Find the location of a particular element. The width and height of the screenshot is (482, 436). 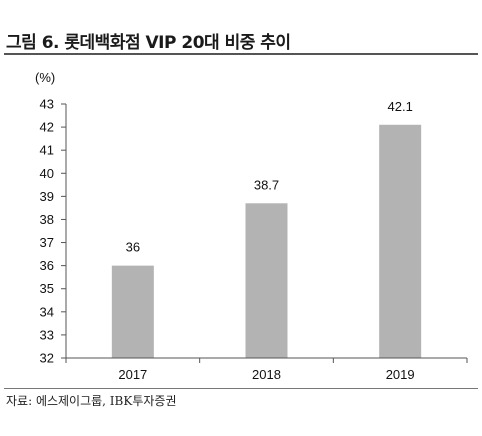

data-label-2017: 36 is located at coordinates (133, 247).